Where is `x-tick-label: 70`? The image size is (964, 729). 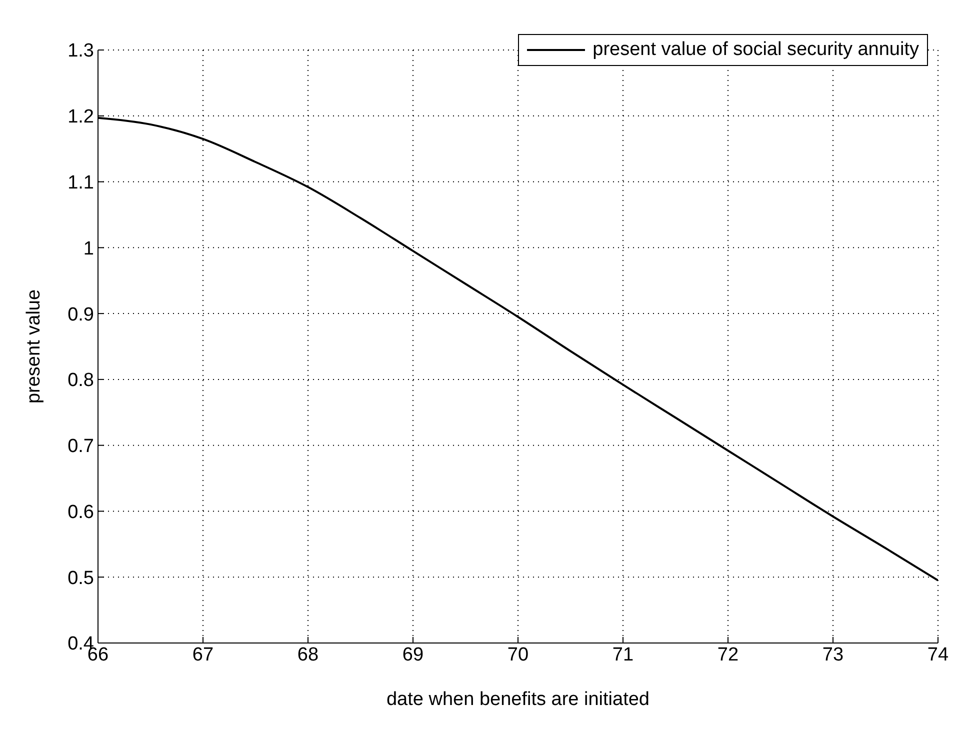
x-tick-label: 70 is located at coordinates (518, 655).